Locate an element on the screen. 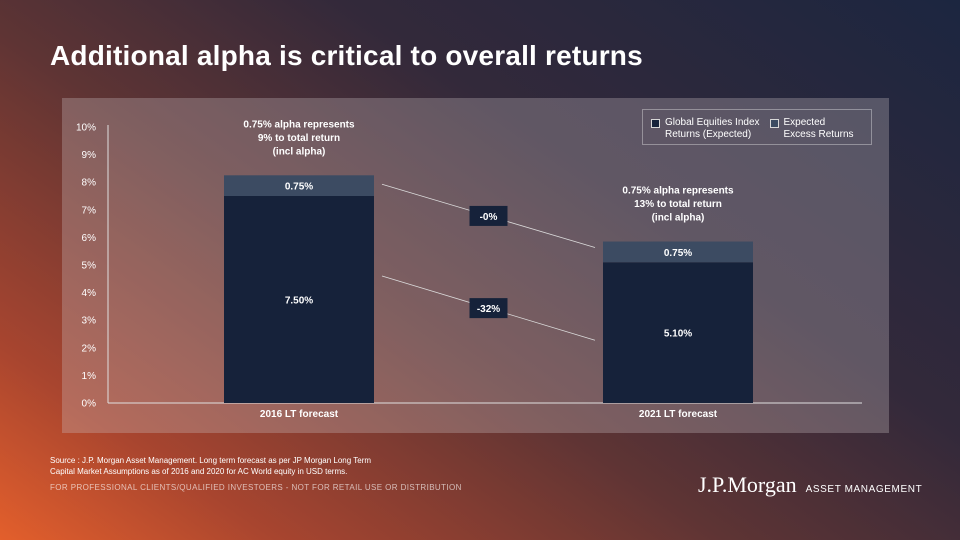  y-tick-label: 0% is located at coordinates (89, 404).